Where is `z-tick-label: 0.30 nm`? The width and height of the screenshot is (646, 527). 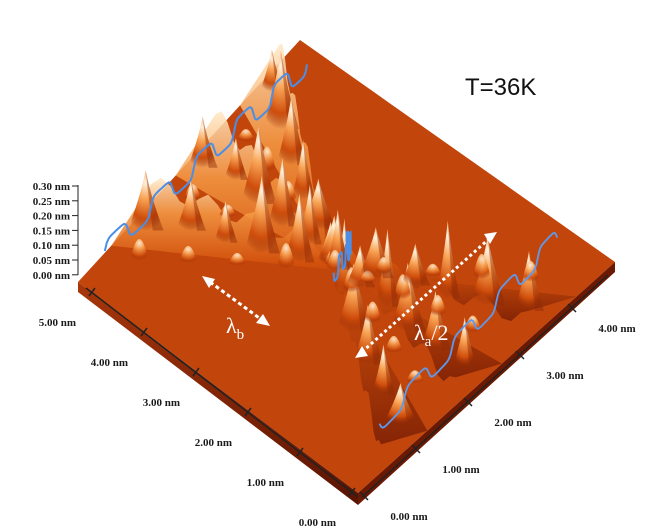
z-tick-label: 0.30 nm is located at coordinates (51, 187).